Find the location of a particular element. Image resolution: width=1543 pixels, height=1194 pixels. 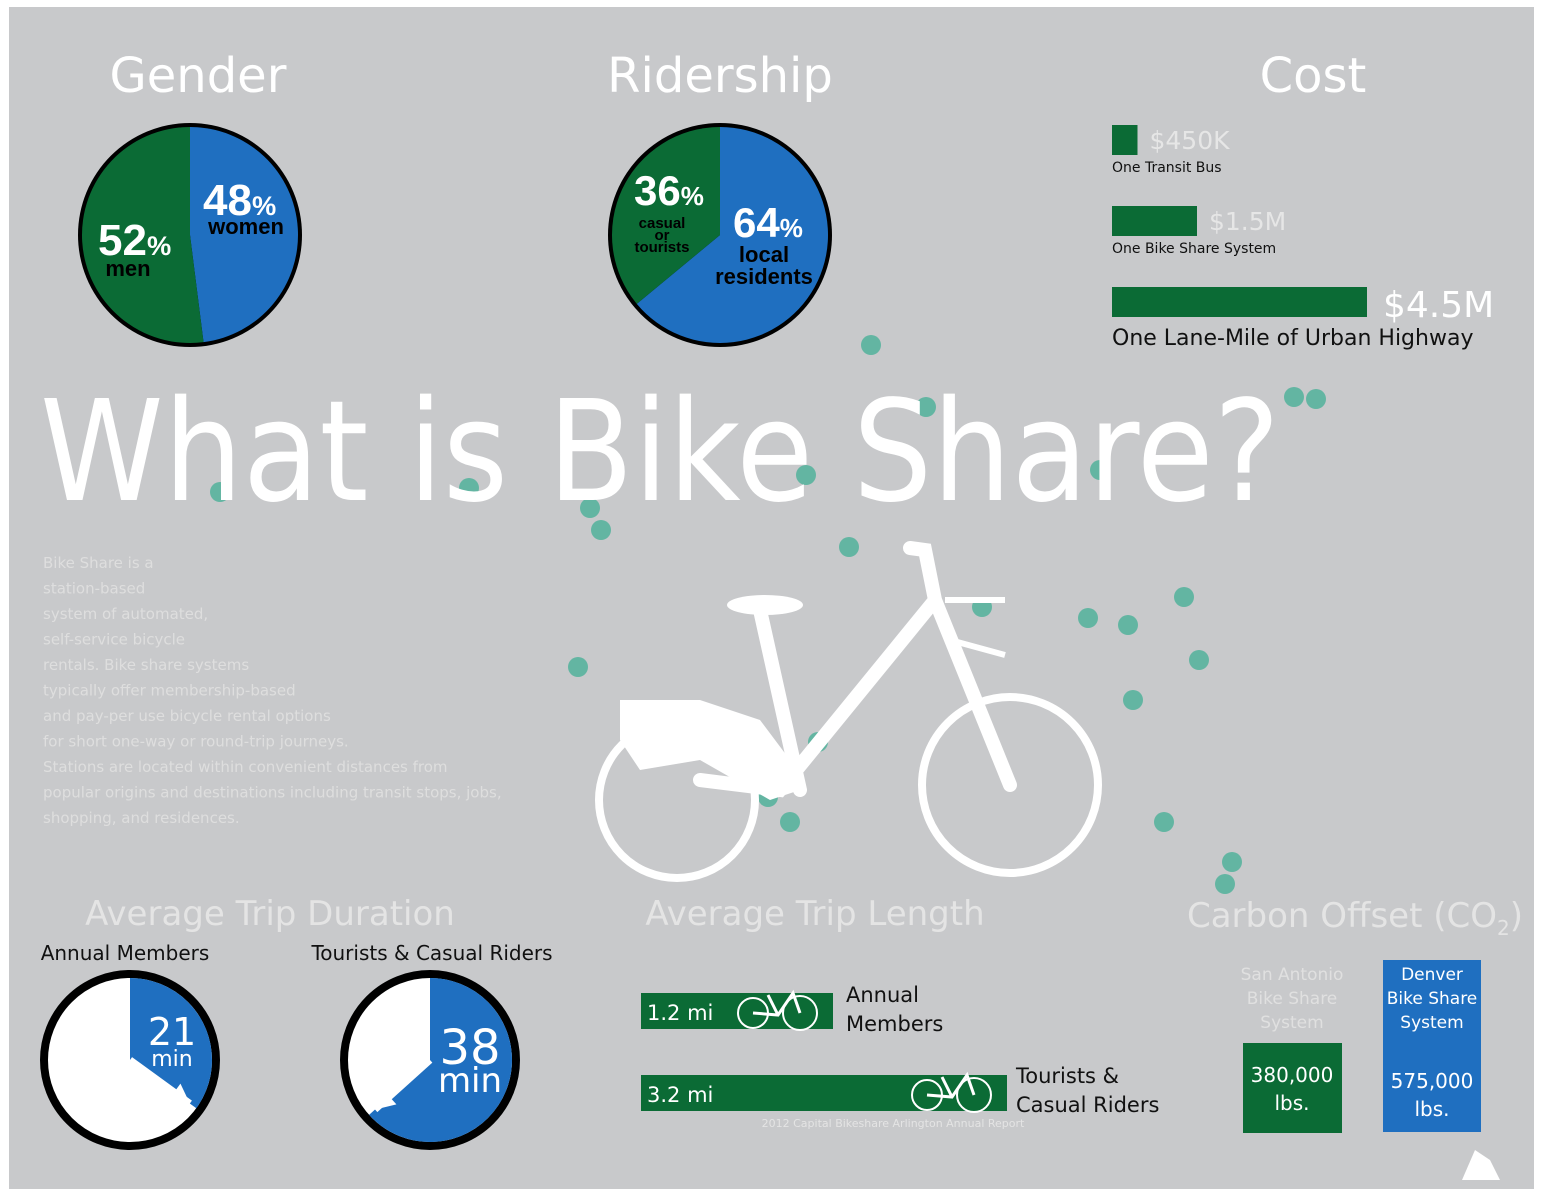

value-label: 52% is located at coordinates (134, 240).